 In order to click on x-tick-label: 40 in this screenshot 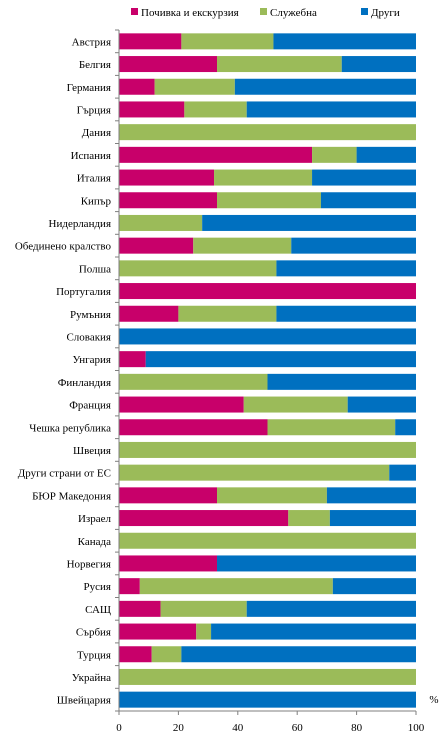, I will do `click(238, 728)`.